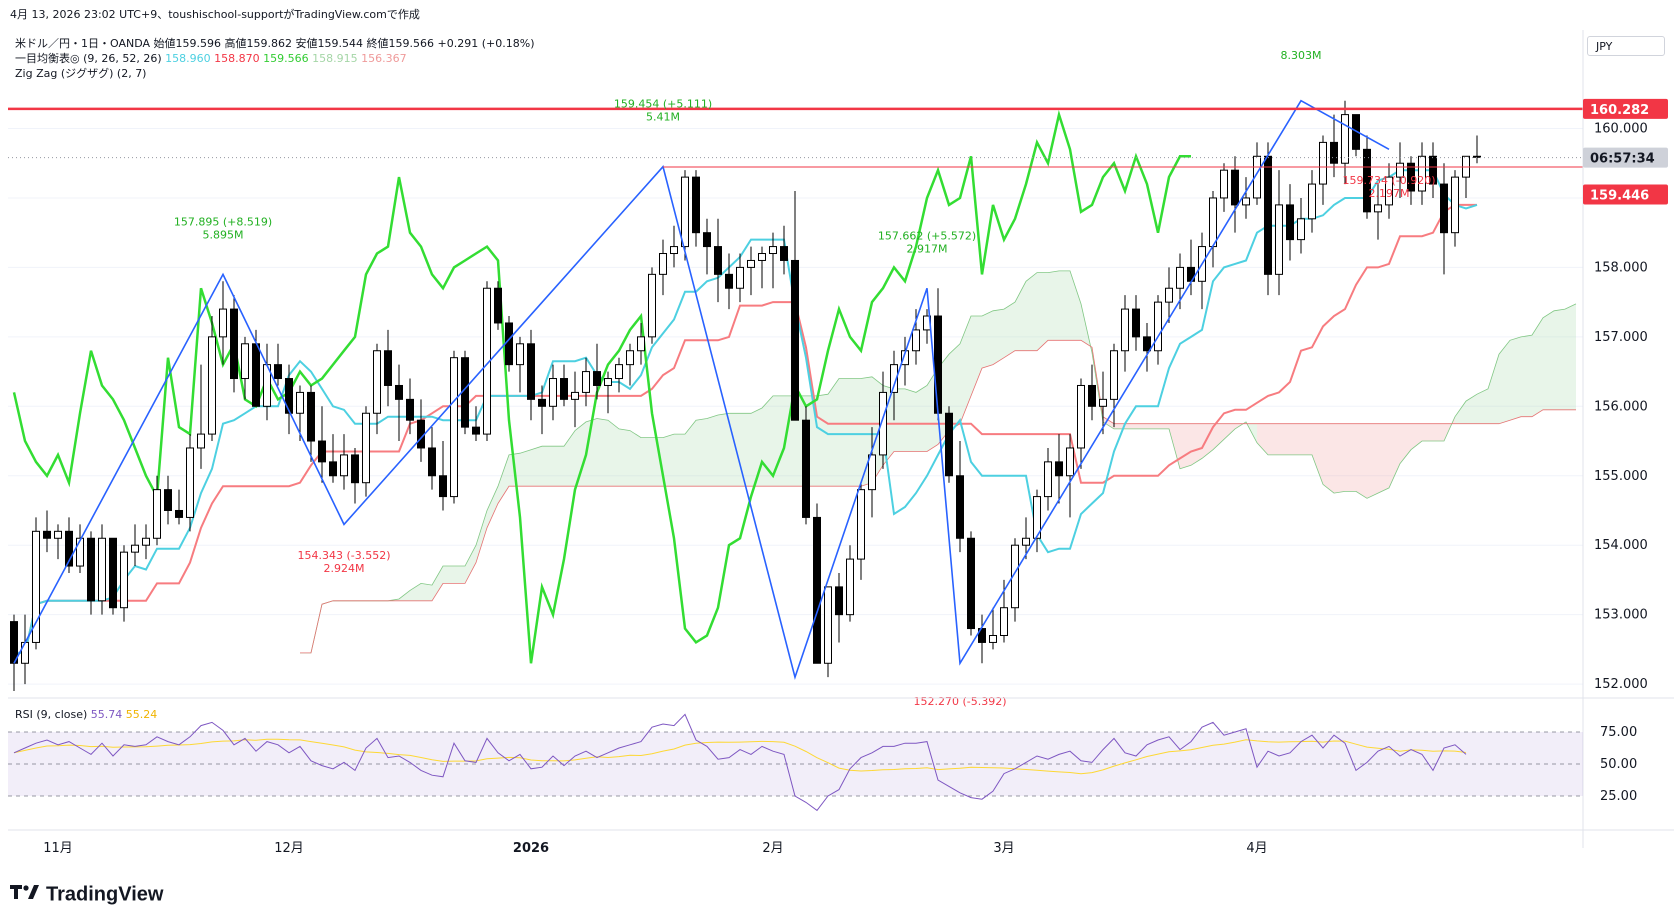 This screenshot has height=923, width=1674. Describe the element at coordinates (88, 58) in the screenshot. I see `ichimoku-label: 一目均衡表◎ (9, 26, 52, 26)` at that location.